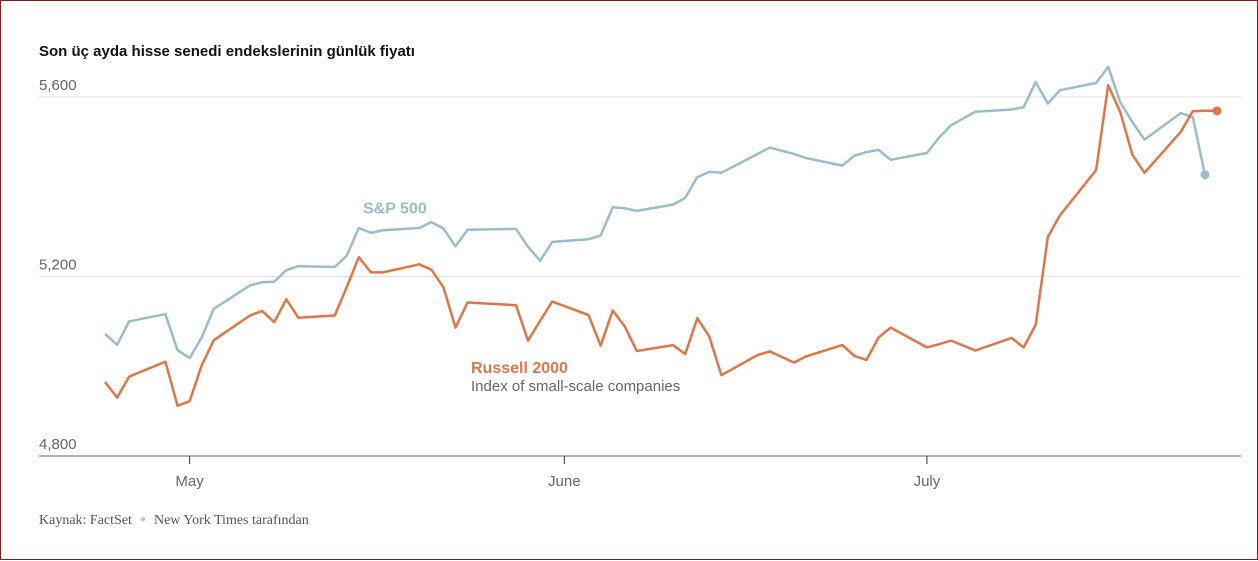  What do you see at coordinates (564, 481) in the screenshot?
I see `x-tick-label: June` at bounding box center [564, 481].